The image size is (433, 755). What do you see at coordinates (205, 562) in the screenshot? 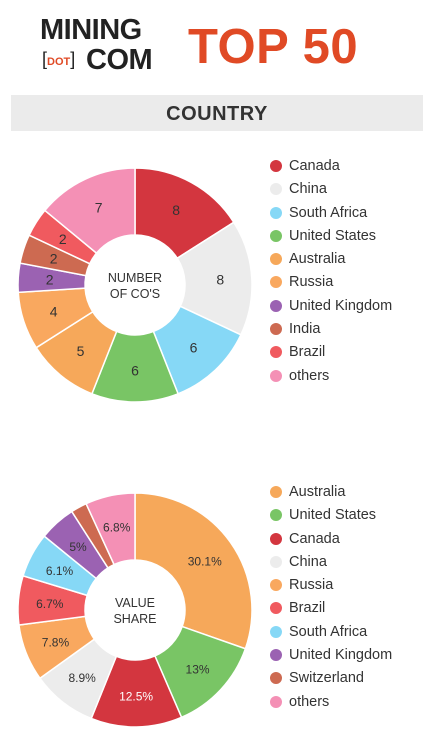
I see `slice-value-label: 30.1%` at bounding box center [205, 562].